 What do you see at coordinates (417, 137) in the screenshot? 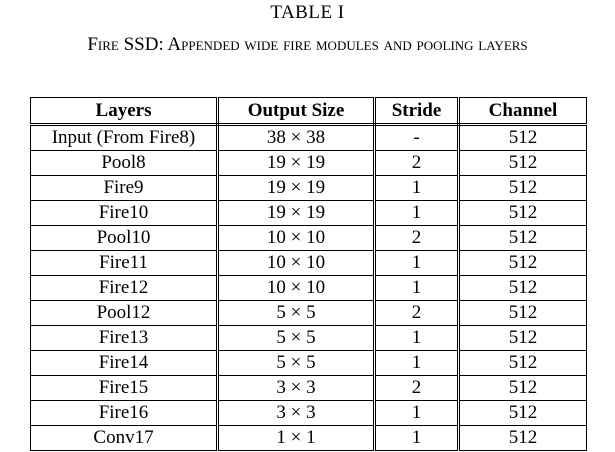
I see `cell-stride: -` at bounding box center [417, 137].